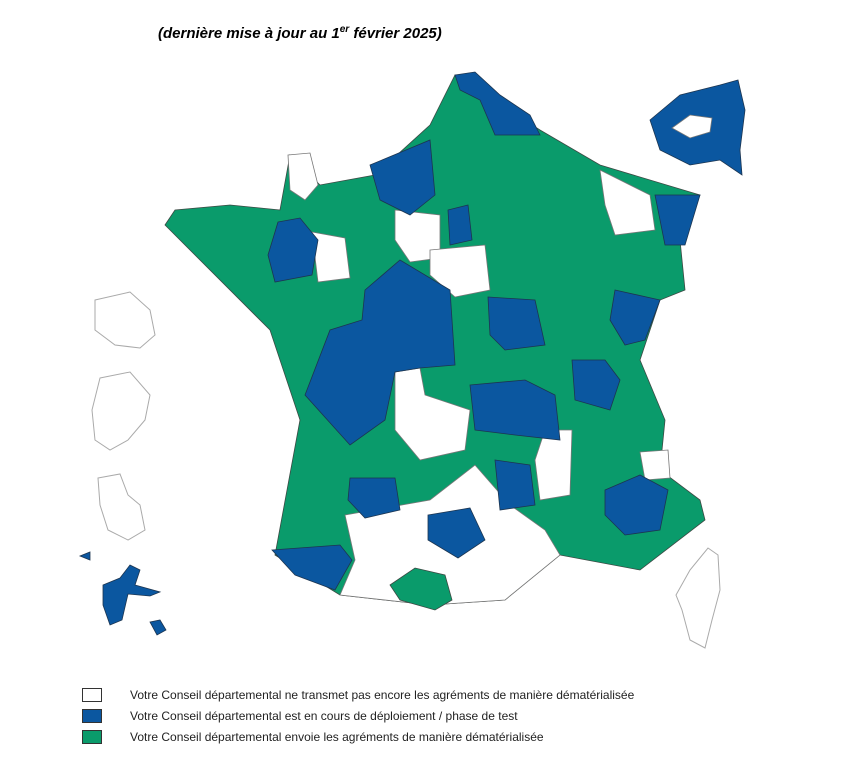 Image resolution: width=852 pixels, height=762 pixels. Describe the element at coordinates (249, 33) in the screenshot. I see `title-text: (dernière mise à jour au 1` at that location.